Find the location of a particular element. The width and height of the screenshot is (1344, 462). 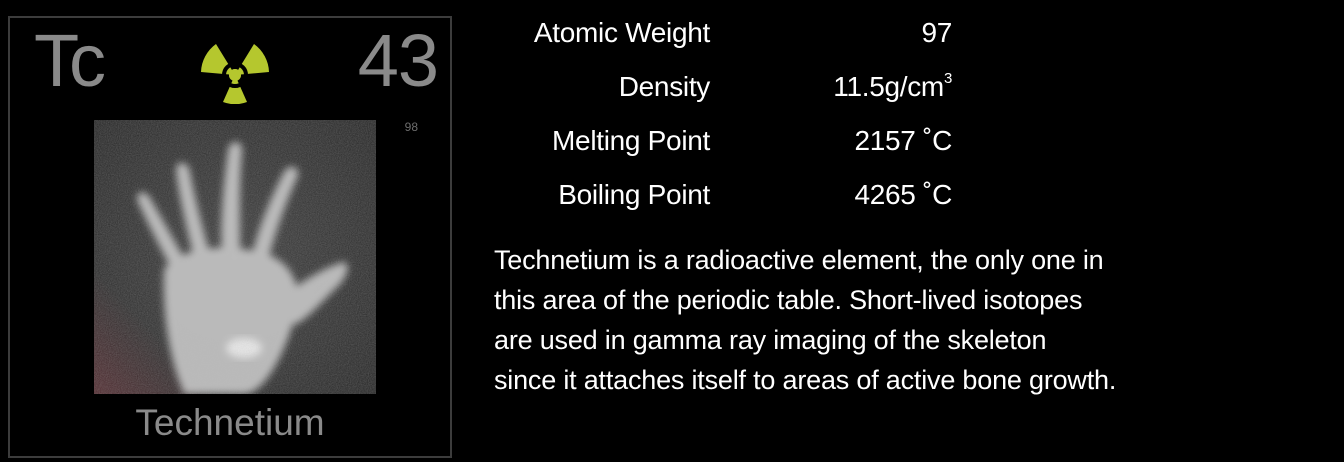

element-symbol: Tc is located at coordinates (70, 60).